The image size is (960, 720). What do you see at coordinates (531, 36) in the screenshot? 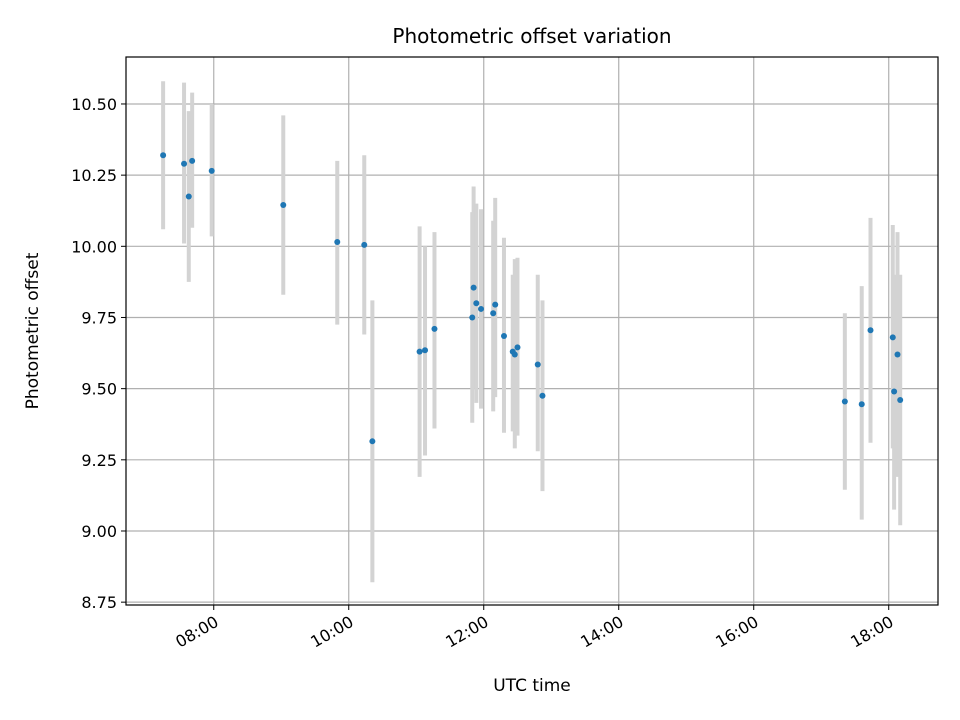
I see `chart-title: Photometric offset variation` at bounding box center [531, 36].